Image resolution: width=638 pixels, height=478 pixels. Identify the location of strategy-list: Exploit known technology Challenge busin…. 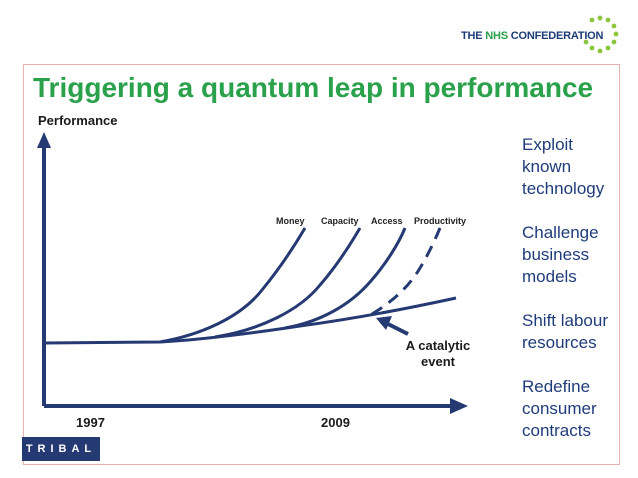
(577, 299).